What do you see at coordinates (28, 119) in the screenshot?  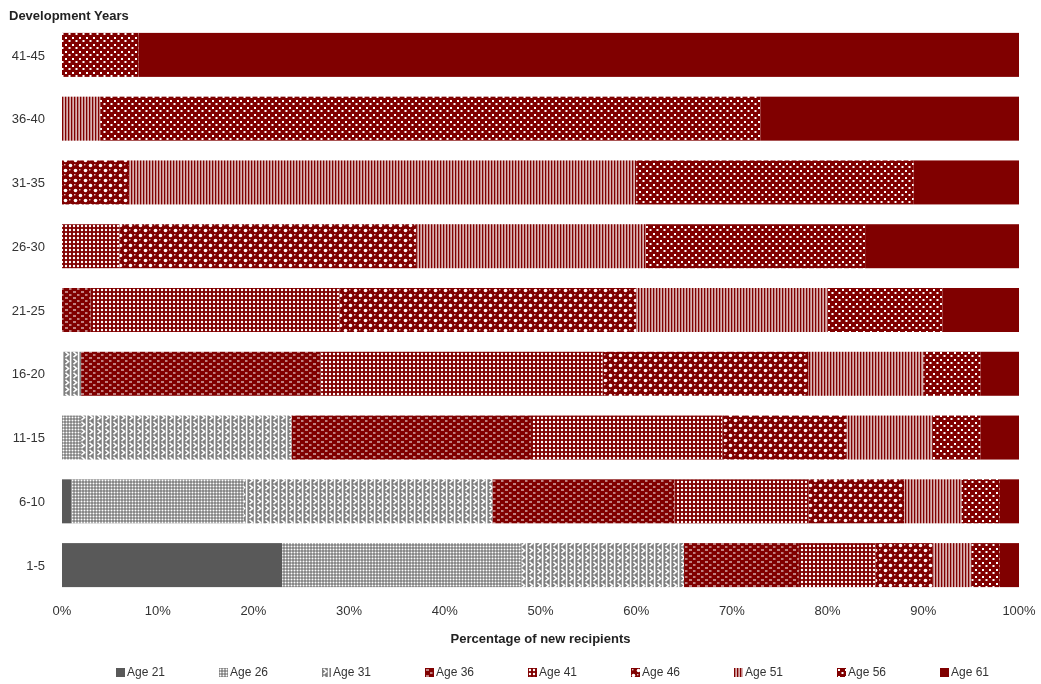 I see `y-tick-label: 36-40` at bounding box center [28, 119].